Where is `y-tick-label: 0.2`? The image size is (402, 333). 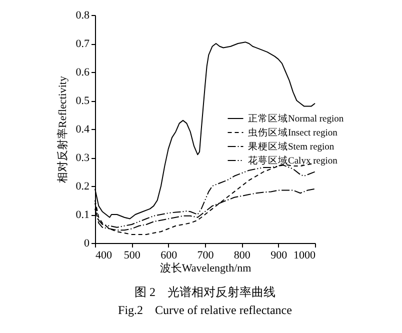 y-tick-label: 0.2 is located at coordinates (83, 186).